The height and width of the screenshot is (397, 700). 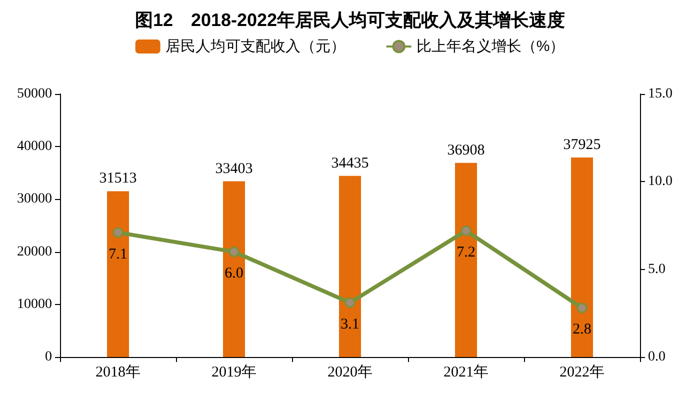 I want to click on data-label: 3.1, so click(x=350, y=324).